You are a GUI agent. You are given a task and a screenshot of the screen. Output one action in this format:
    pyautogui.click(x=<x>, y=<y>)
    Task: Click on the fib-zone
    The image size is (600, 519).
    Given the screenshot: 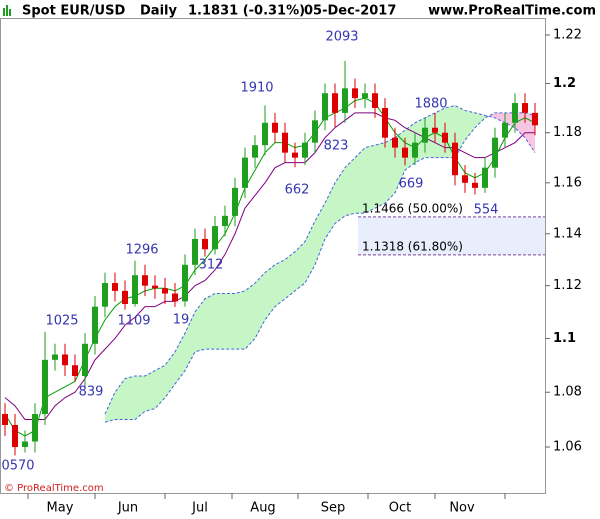 What is the action you would take?
    pyautogui.click(x=451, y=235)
    